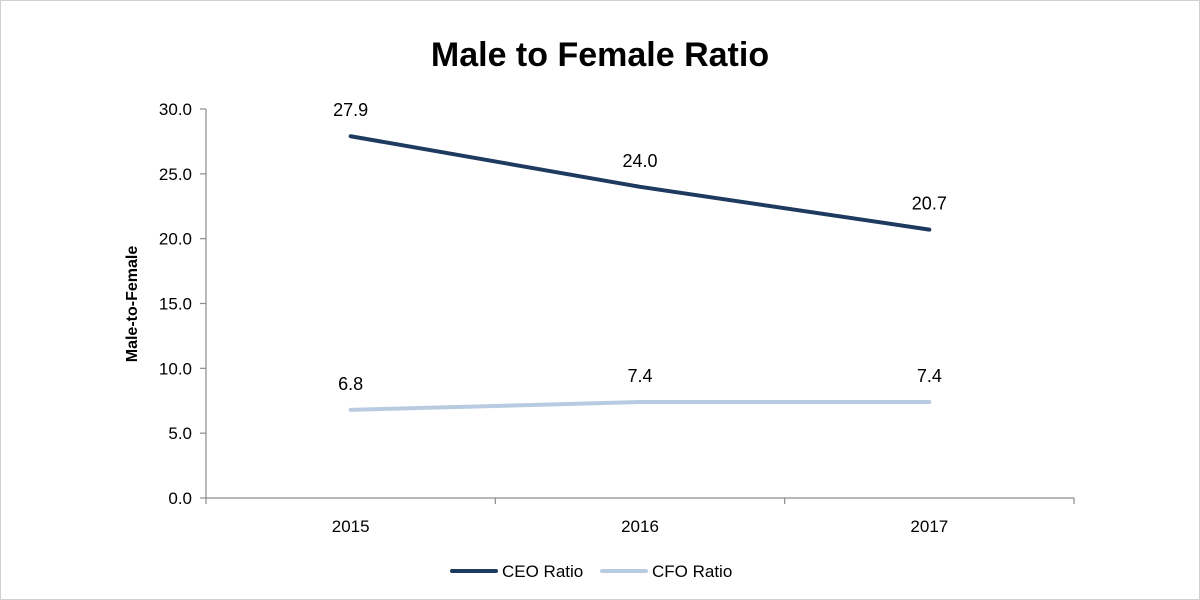 Image resolution: width=1200 pixels, height=600 pixels. Describe the element at coordinates (180, 433) in the screenshot. I see `y-tick-label: 5.0` at that location.